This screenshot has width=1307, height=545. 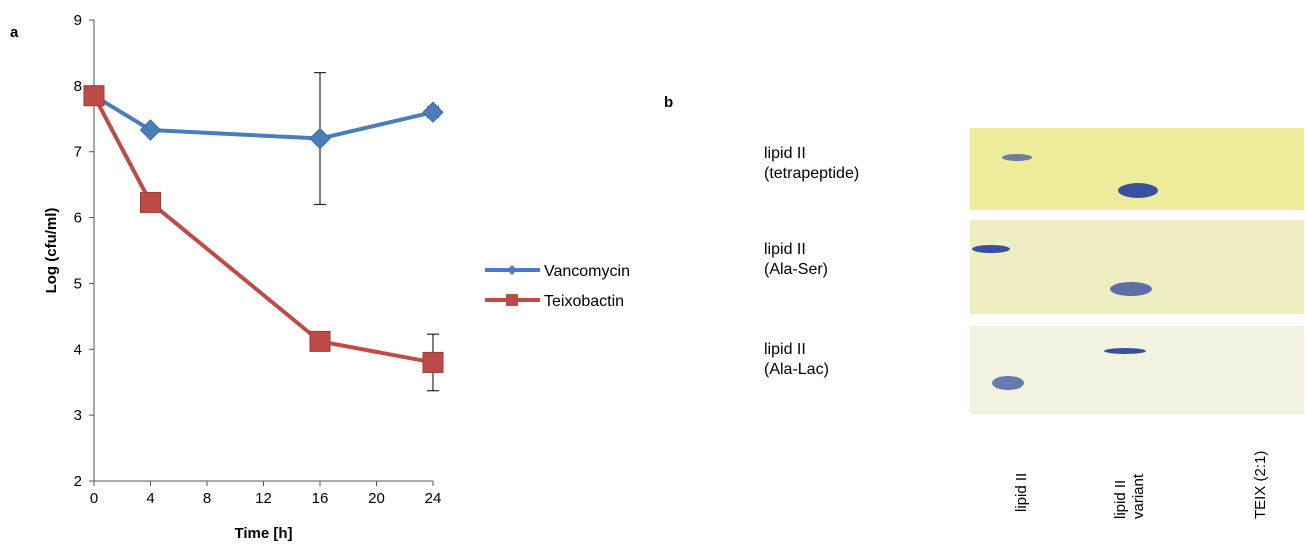 I want to click on legend-marker-vancomycin, so click(x=512, y=270).